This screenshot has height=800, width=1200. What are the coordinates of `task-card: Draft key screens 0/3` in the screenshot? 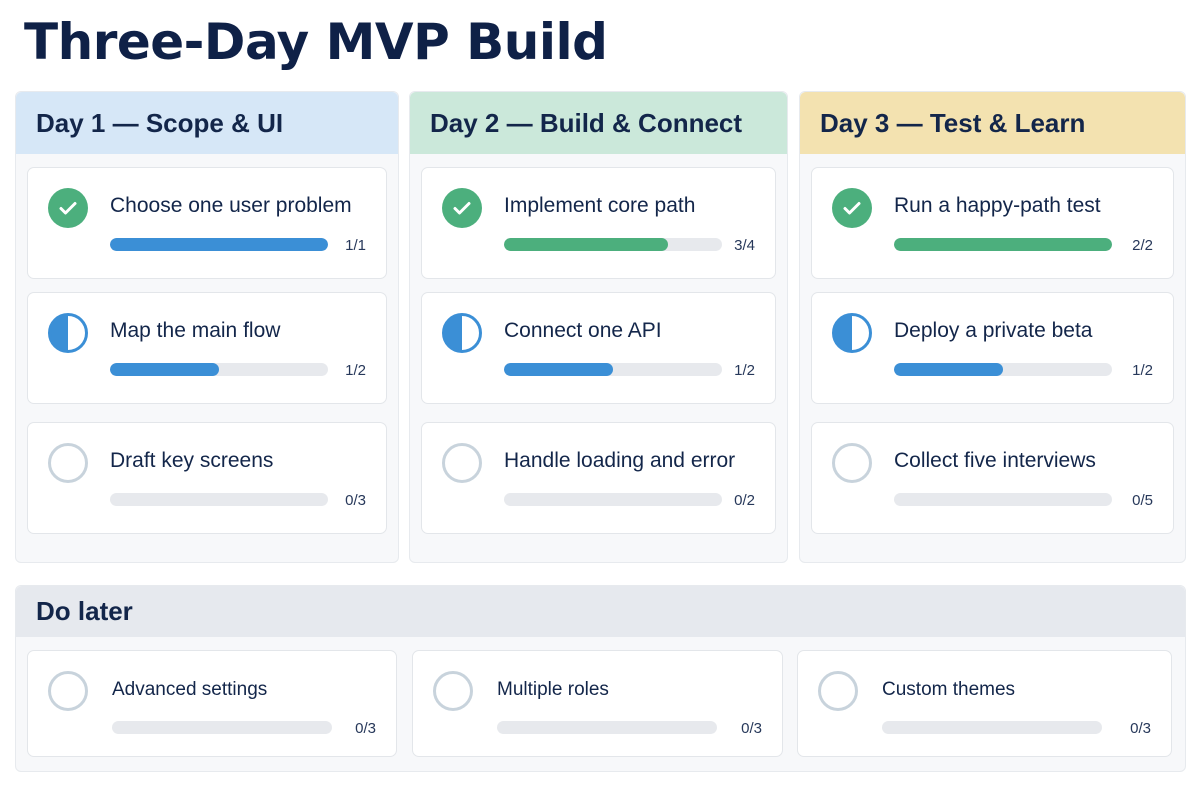 It's located at (207, 478).